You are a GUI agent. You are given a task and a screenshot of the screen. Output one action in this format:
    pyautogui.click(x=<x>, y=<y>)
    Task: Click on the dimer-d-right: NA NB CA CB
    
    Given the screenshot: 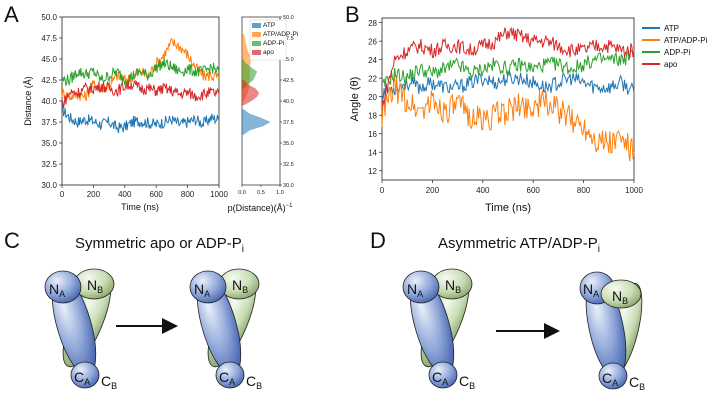 What is the action you would take?
    pyautogui.click(x=612, y=331)
    